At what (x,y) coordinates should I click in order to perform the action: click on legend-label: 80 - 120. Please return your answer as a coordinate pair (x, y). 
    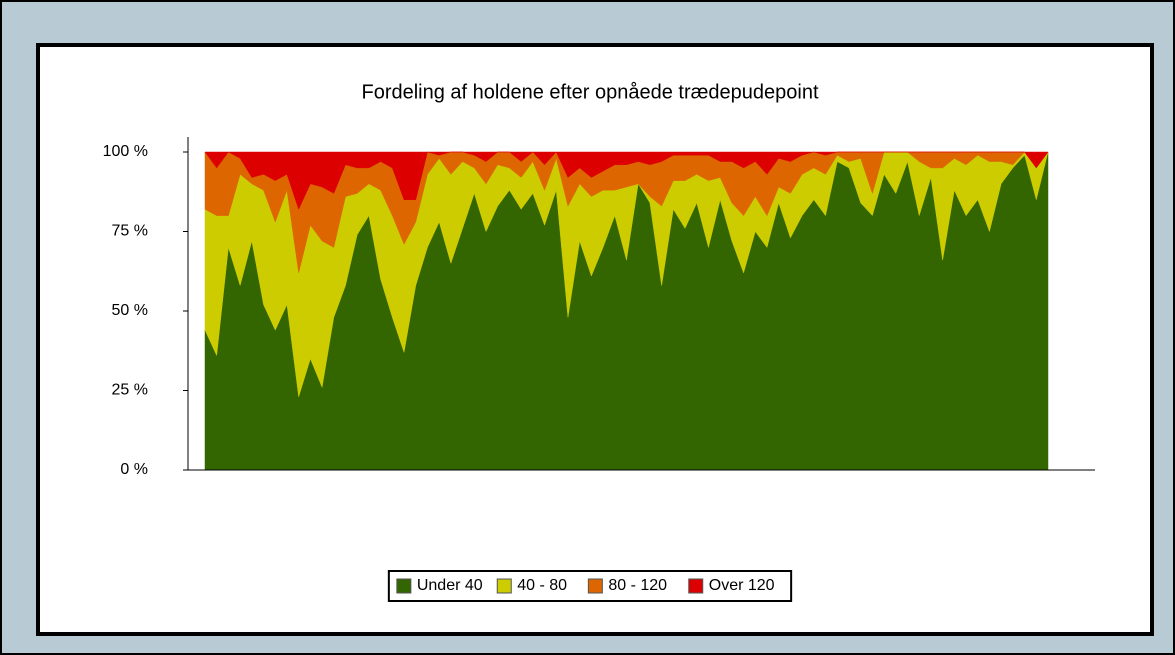
    Looking at the image, I should click on (637, 585).